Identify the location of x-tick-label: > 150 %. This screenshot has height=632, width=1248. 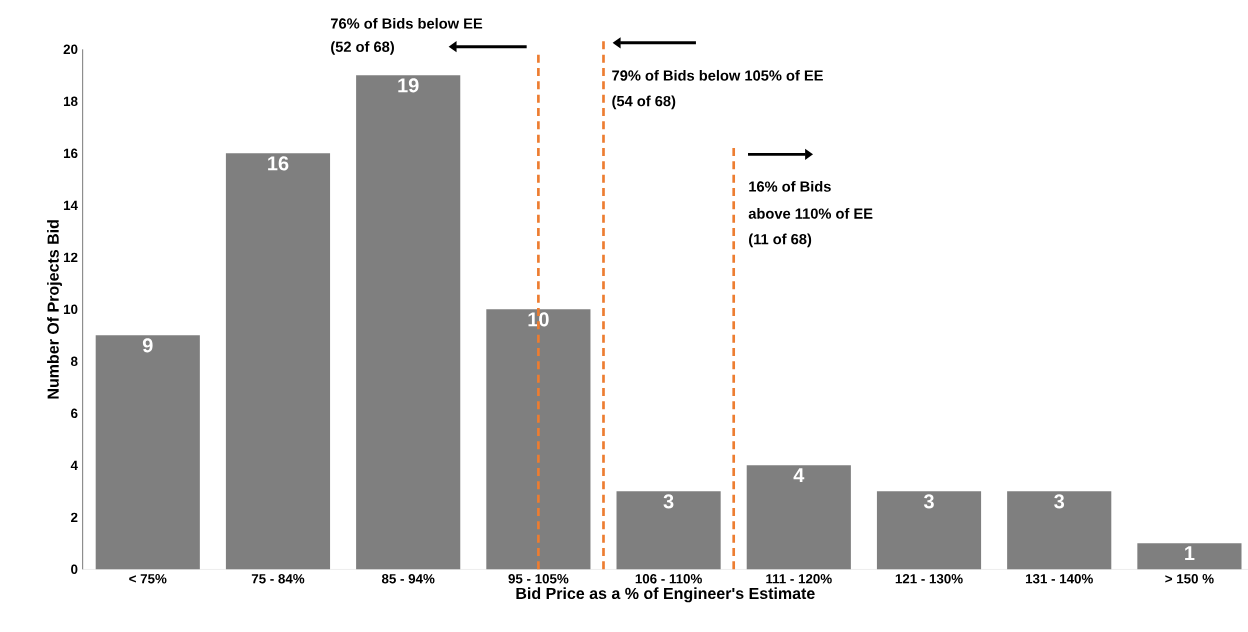
(1189, 579).